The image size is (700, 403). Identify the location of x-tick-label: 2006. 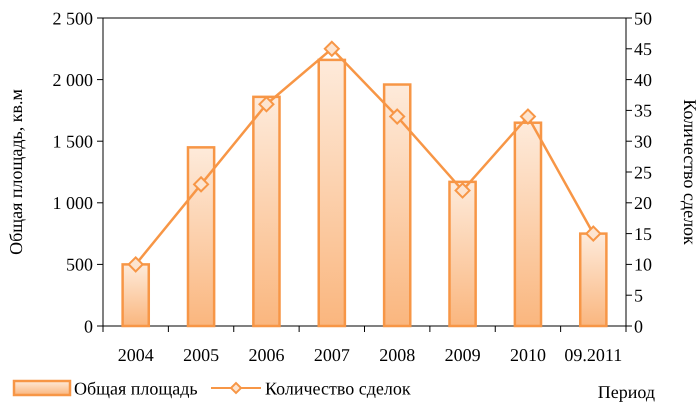
(266, 355).